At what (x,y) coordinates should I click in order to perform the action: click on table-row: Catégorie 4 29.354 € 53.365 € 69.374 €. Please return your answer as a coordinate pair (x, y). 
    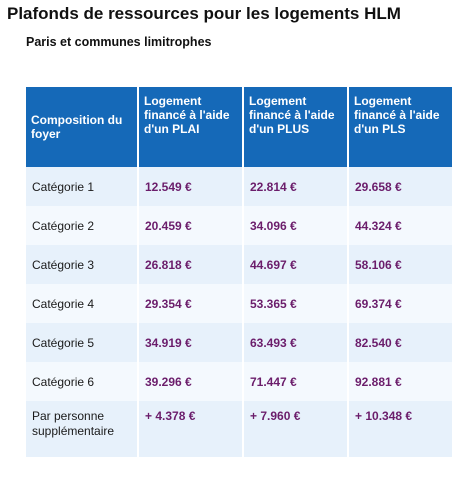
    Looking at the image, I should click on (239, 303).